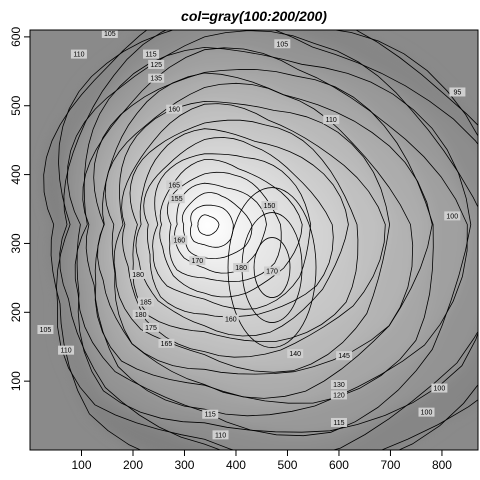  I want to click on contour-label: 145, so click(344, 356).